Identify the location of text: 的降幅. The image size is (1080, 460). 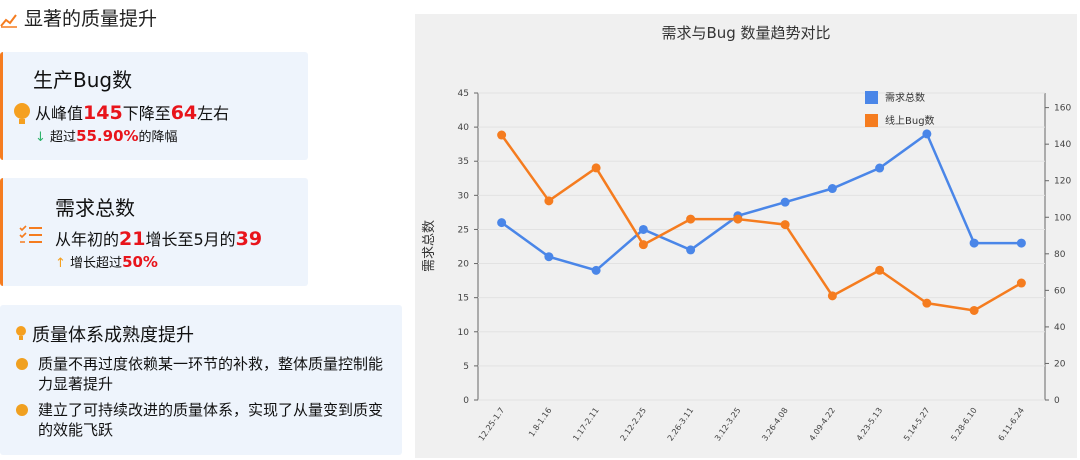
(158, 137).